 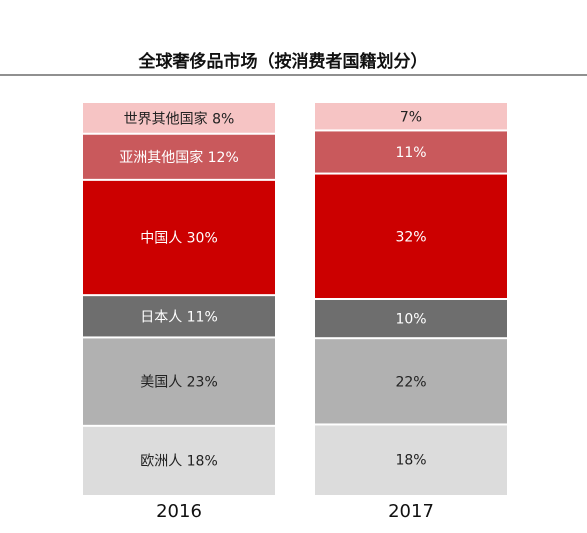 What do you see at coordinates (283, 61) in the screenshot?
I see `chart-title: 全球奢侈品市场（按消费者国籍划分）` at bounding box center [283, 61].